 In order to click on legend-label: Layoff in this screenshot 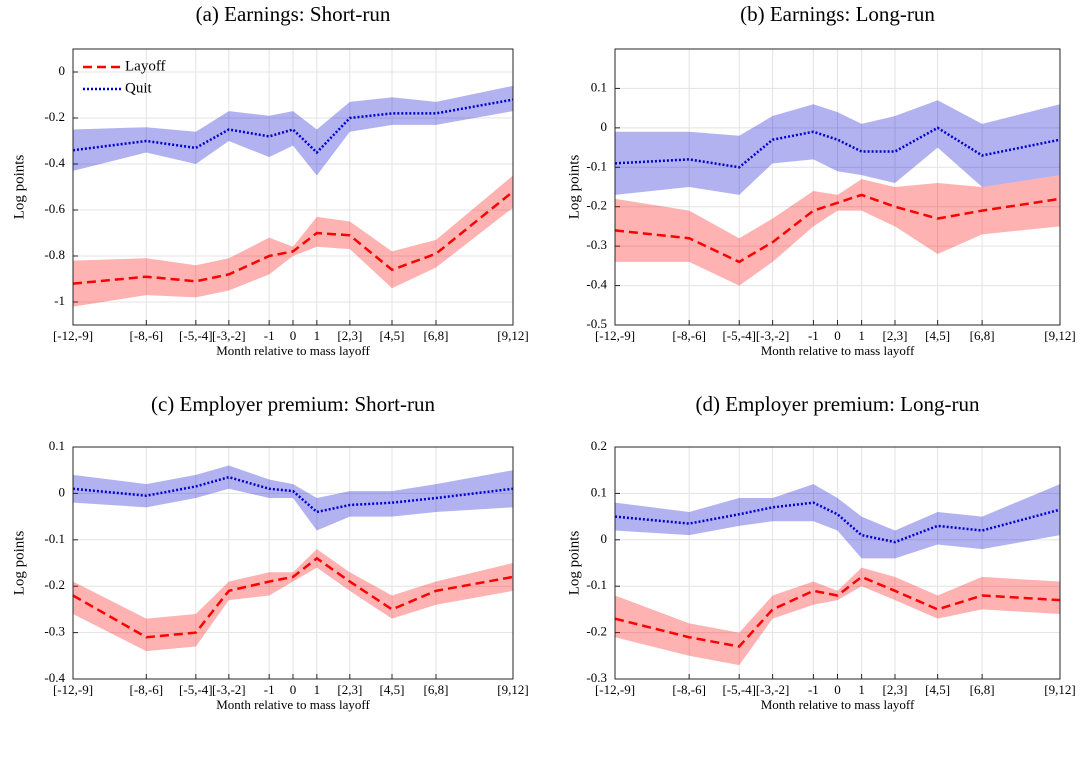, I will do `click(145, 66)`.